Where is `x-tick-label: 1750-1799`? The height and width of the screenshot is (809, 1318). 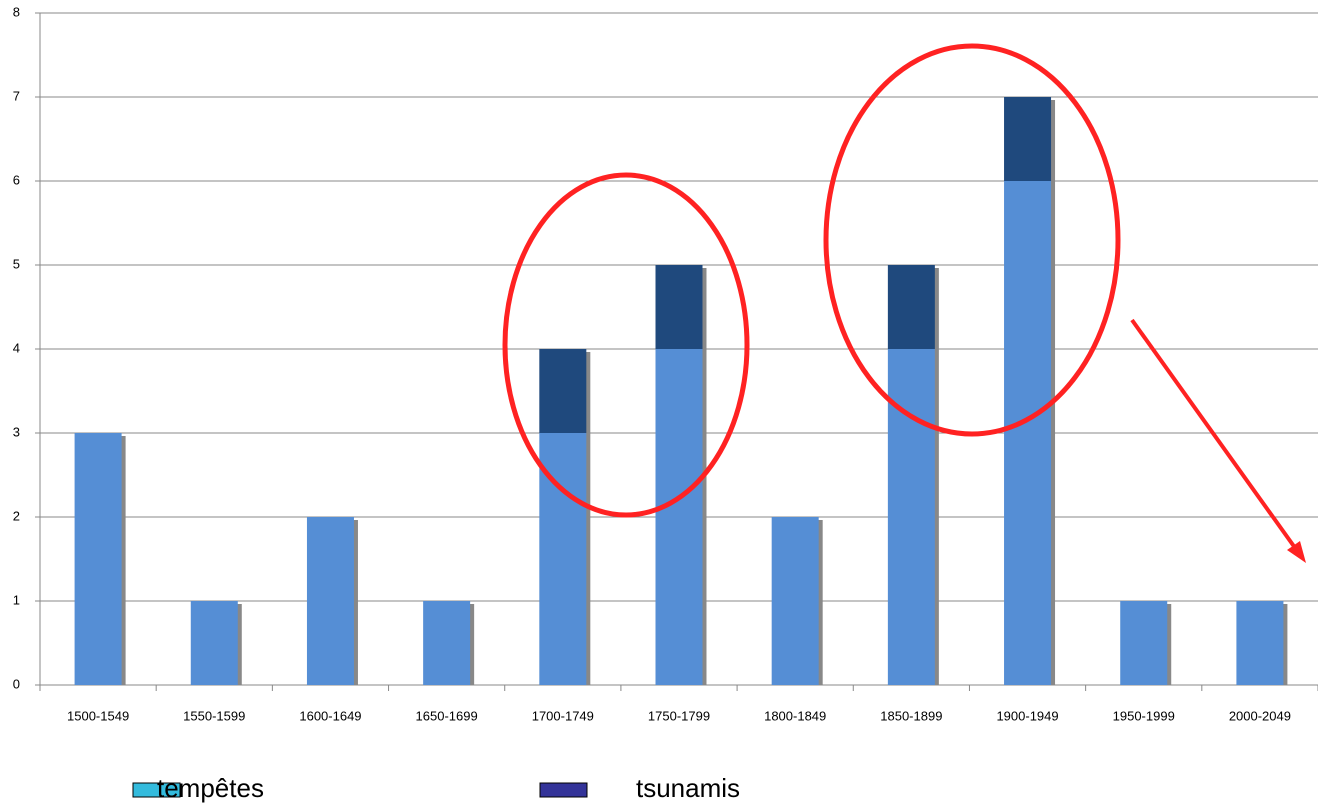
x-tick-label: 1750-1799 is located at coordinates (679, 715).